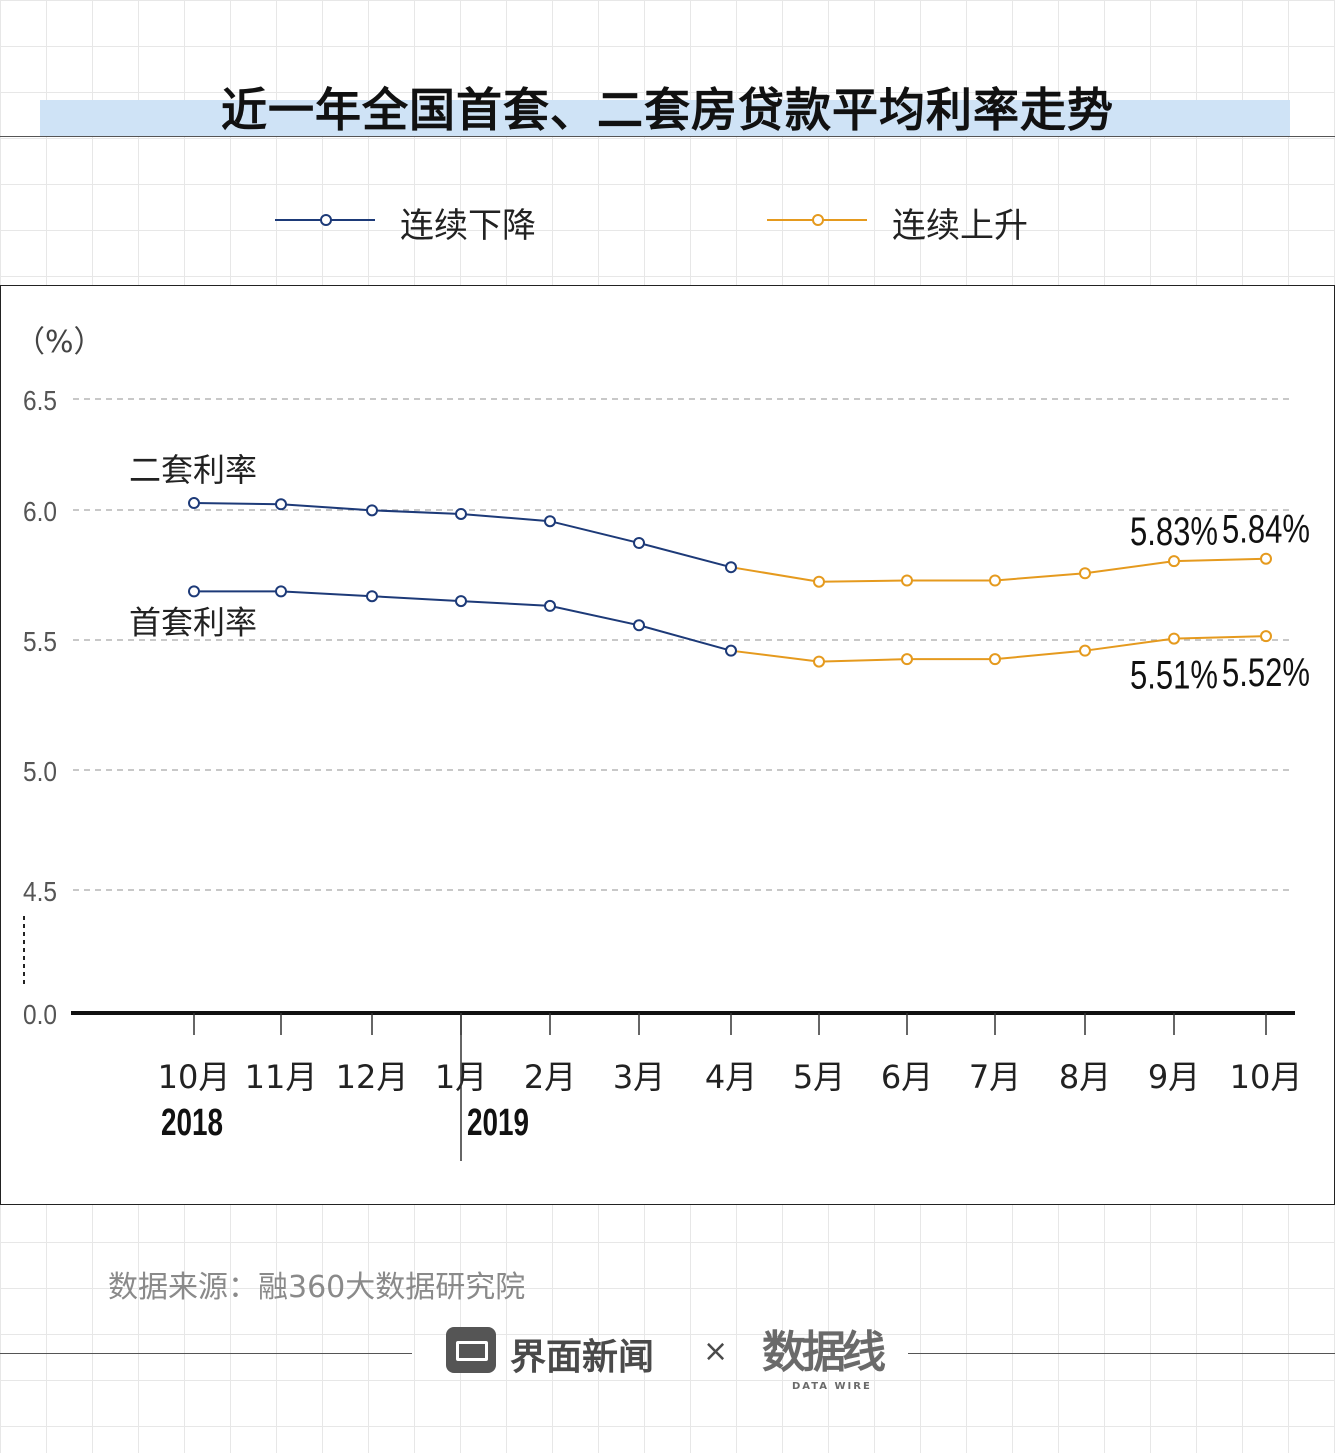 The height and width of the screenshot is (1453, 1335). Describe the element at coordinates (317, 1287) in the screenshot. I see `source-note: 数据来源：融360大数据研究院` at that location.